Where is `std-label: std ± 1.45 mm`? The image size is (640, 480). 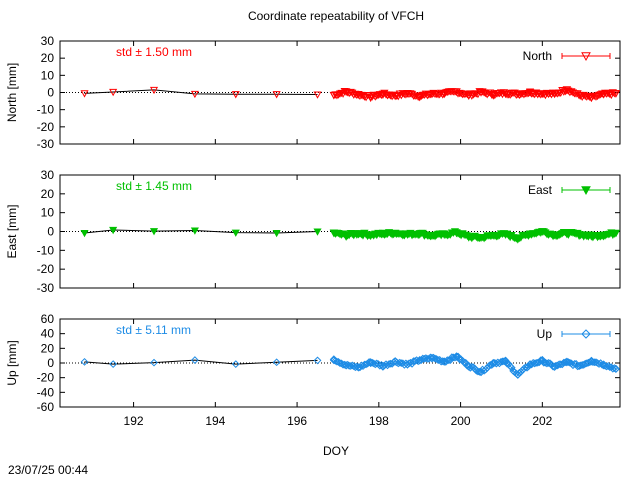 std-label: std ± 1.45 mm is located at coordinates (154, 186).